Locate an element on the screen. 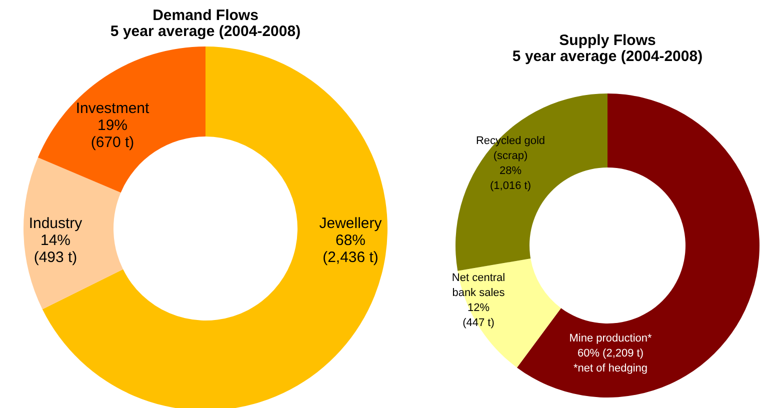 The image size is (762, 408). slice-label: Investment is located at coordinates (113, 108).